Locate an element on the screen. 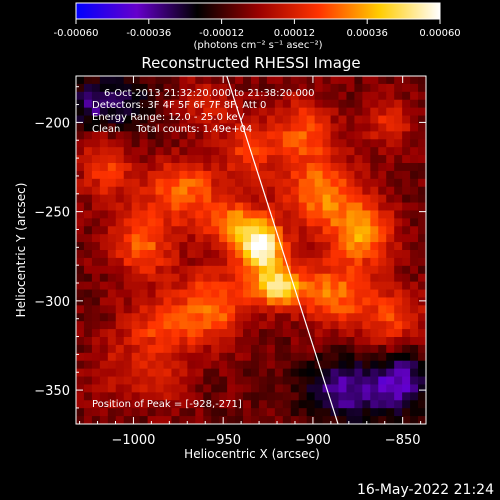 This screenshot has height=500, width=500. x-tick-label: −1000 is located at coordinates (133, 440).